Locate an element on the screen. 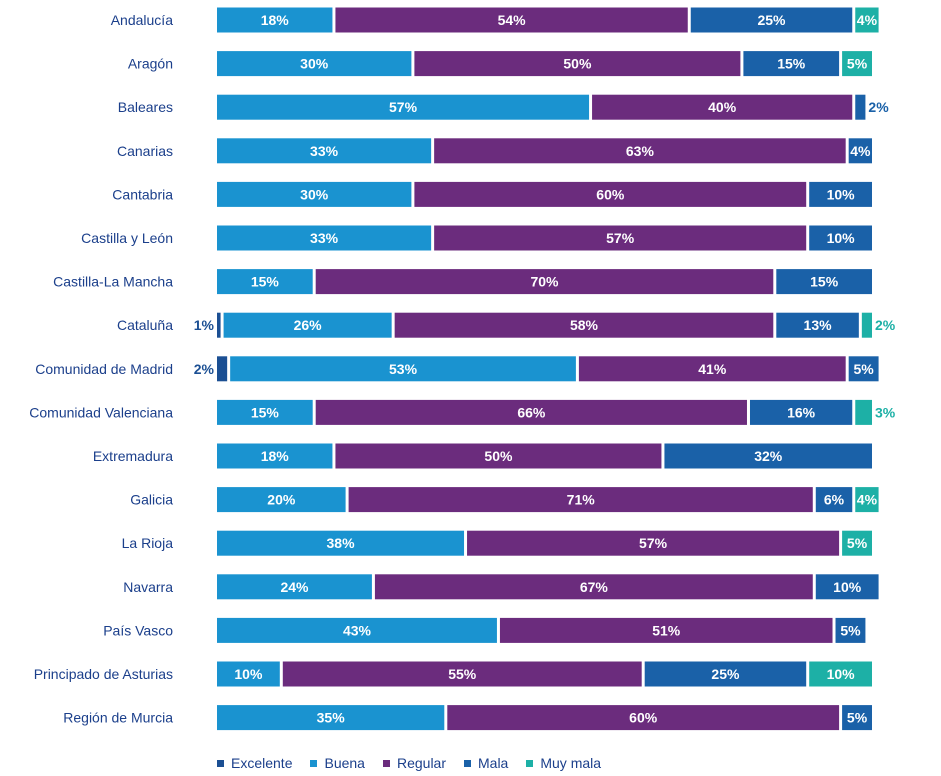 Image resolution: width=941 pixels, height=776 pixels. category-label-comunidad-valenciana: Comunidad Valenciana is located at coordinates (101, 412).